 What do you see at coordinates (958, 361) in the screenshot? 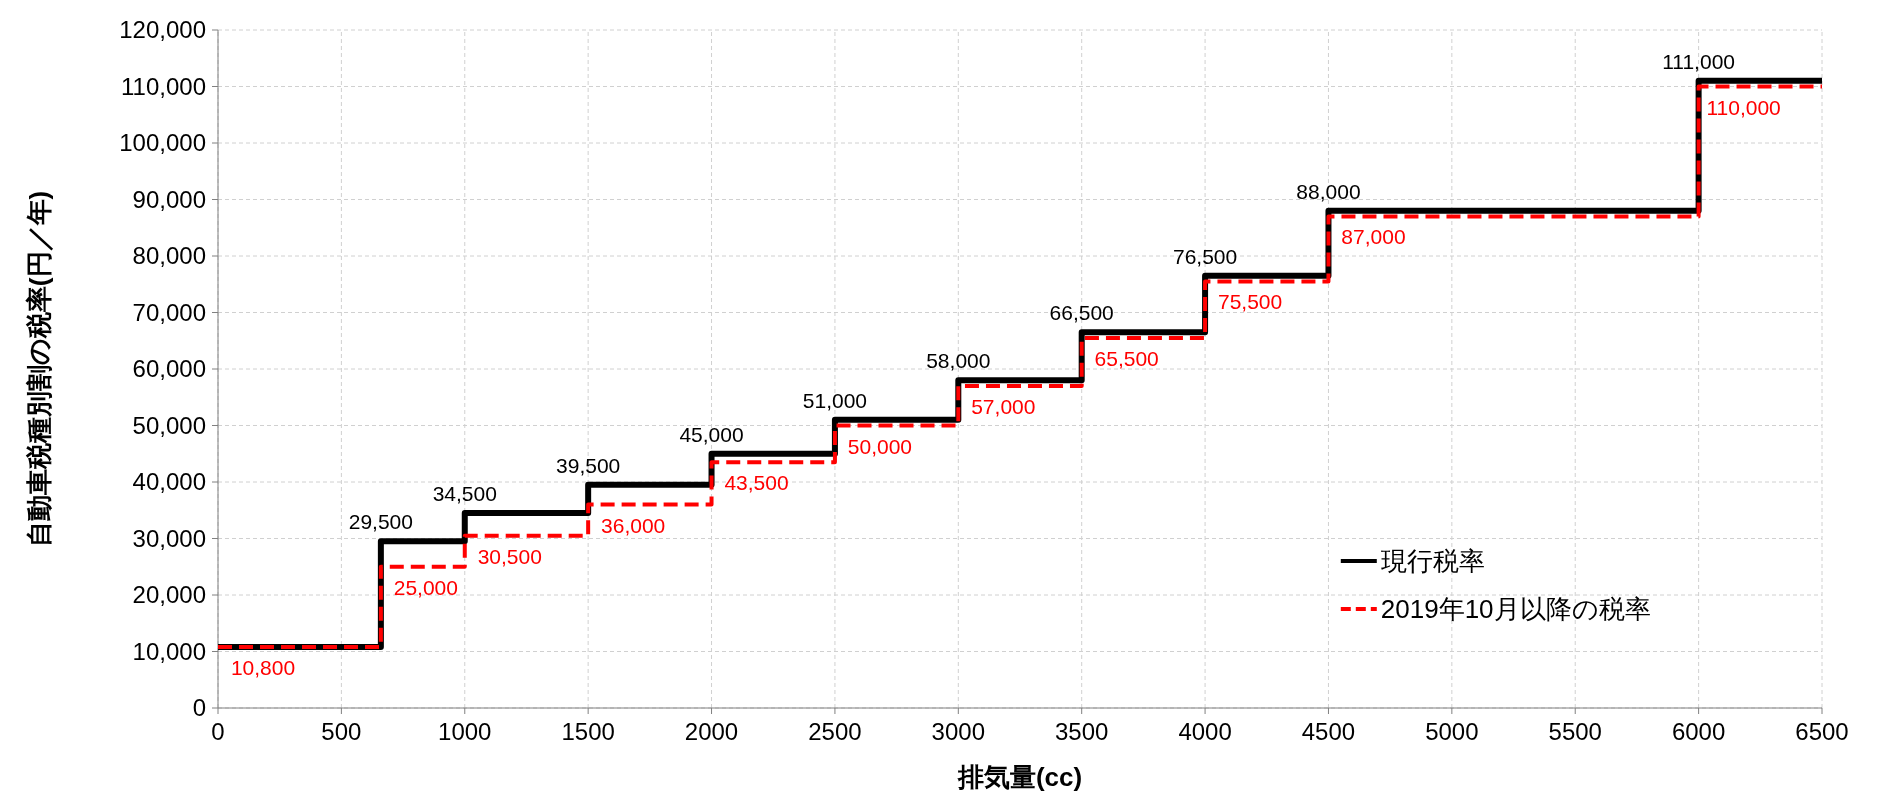
I see `data-label: 58,000` at bounding box center [958, 361].